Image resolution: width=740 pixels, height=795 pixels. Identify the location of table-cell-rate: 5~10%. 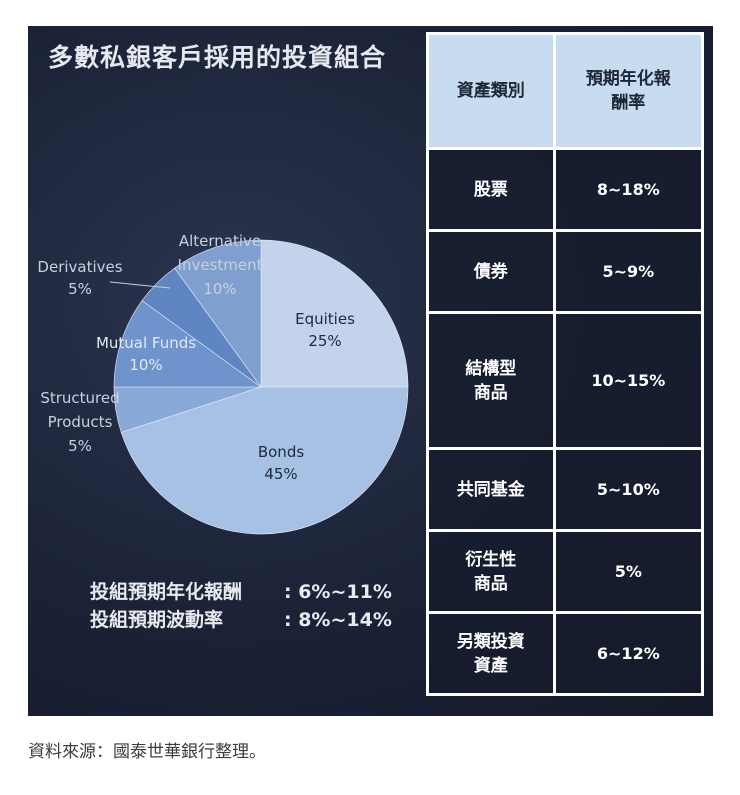
(628, 489).